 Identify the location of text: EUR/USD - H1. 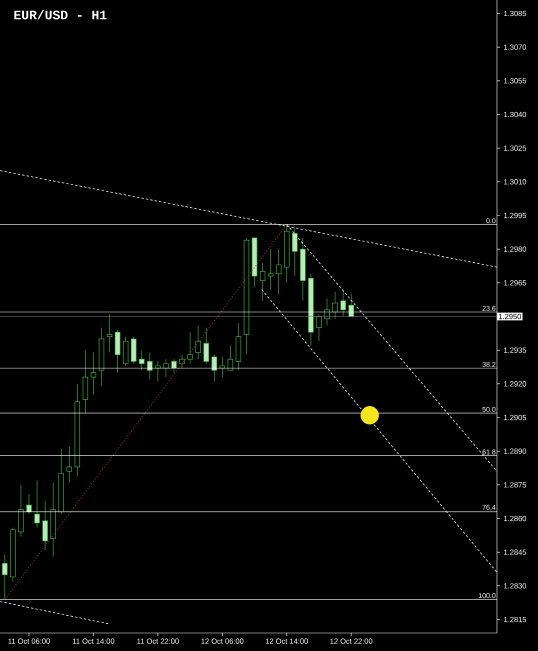
(60, 15).